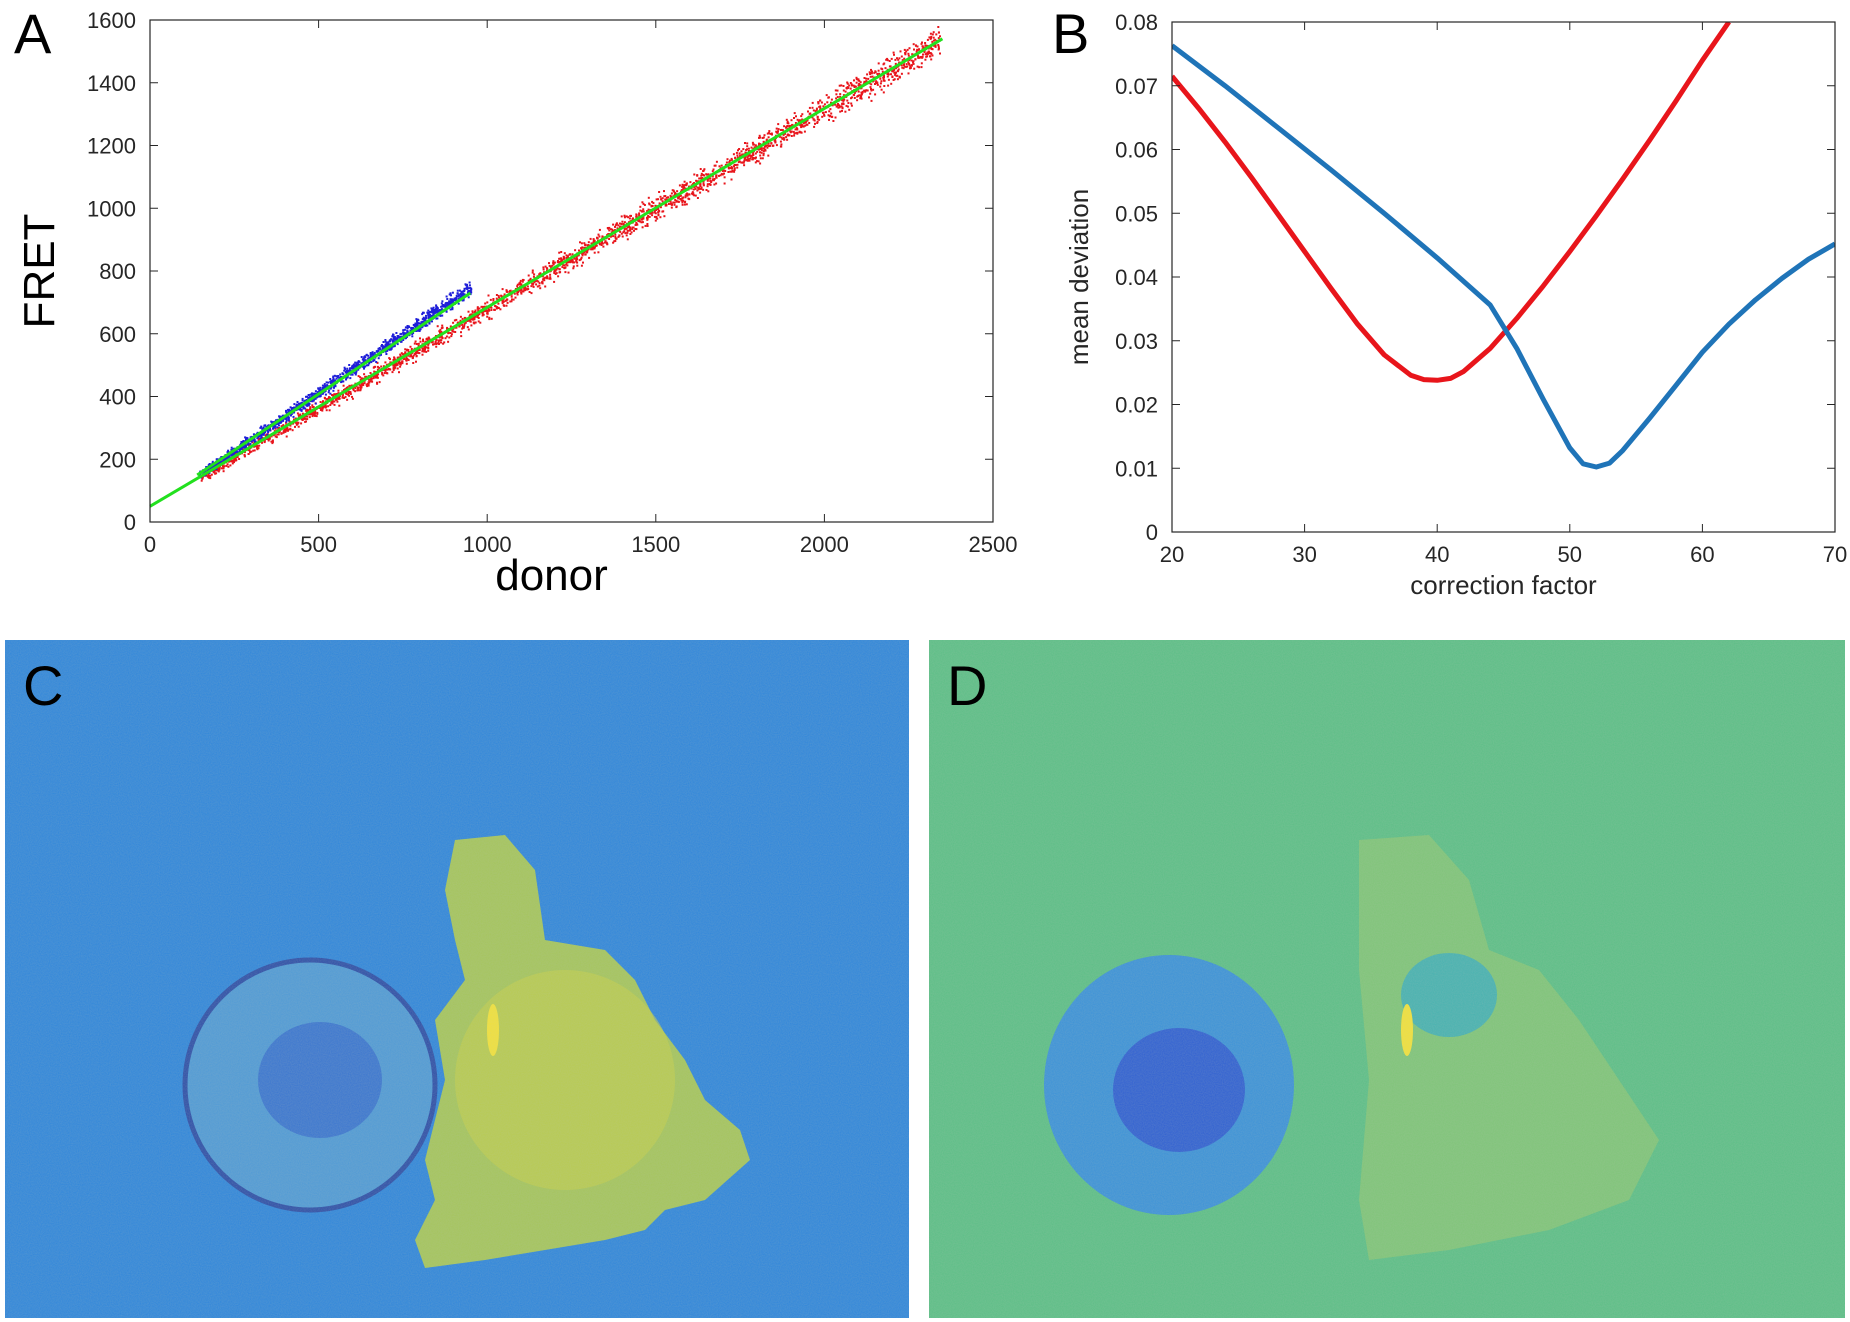 The height and width of the screenshot is (1322, 1850). What do you see at coordinates (117, 459) in the screenshot?
I see `y-tick-label: 200` at bounding box center [117, 459].